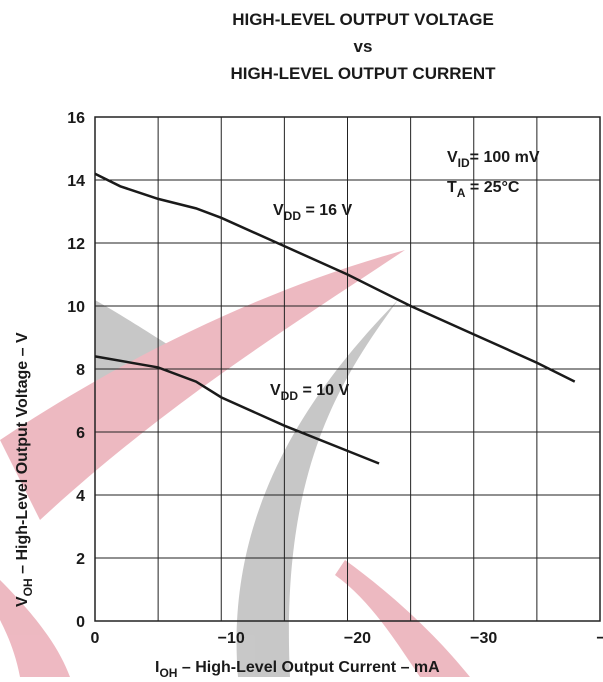  Describe the element at coordinates (80, 496) in the screenshot. I see `y-tick-label: 4` at that location.